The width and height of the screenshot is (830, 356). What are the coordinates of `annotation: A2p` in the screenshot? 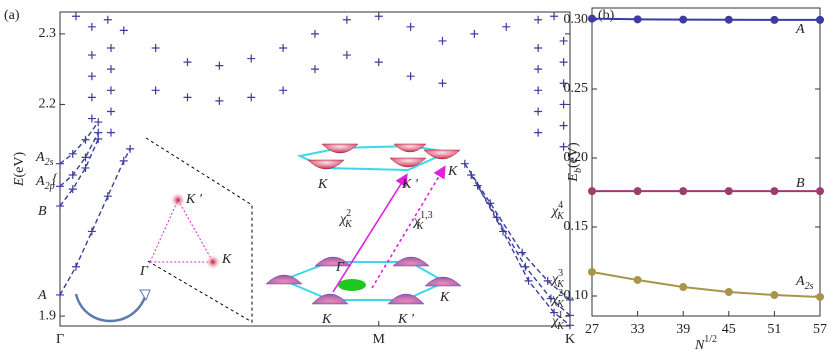 It's located at (45, 183).